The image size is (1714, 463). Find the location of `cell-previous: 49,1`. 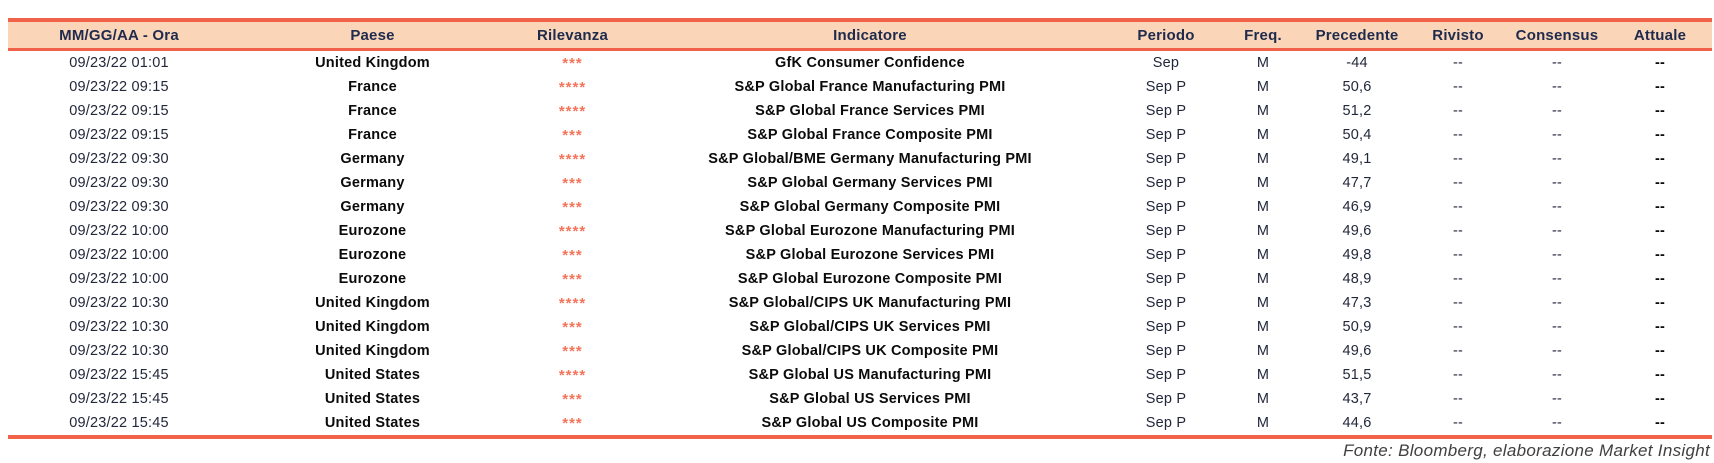

cell-previous: 49,1 is located at coordinates (1357, 159).